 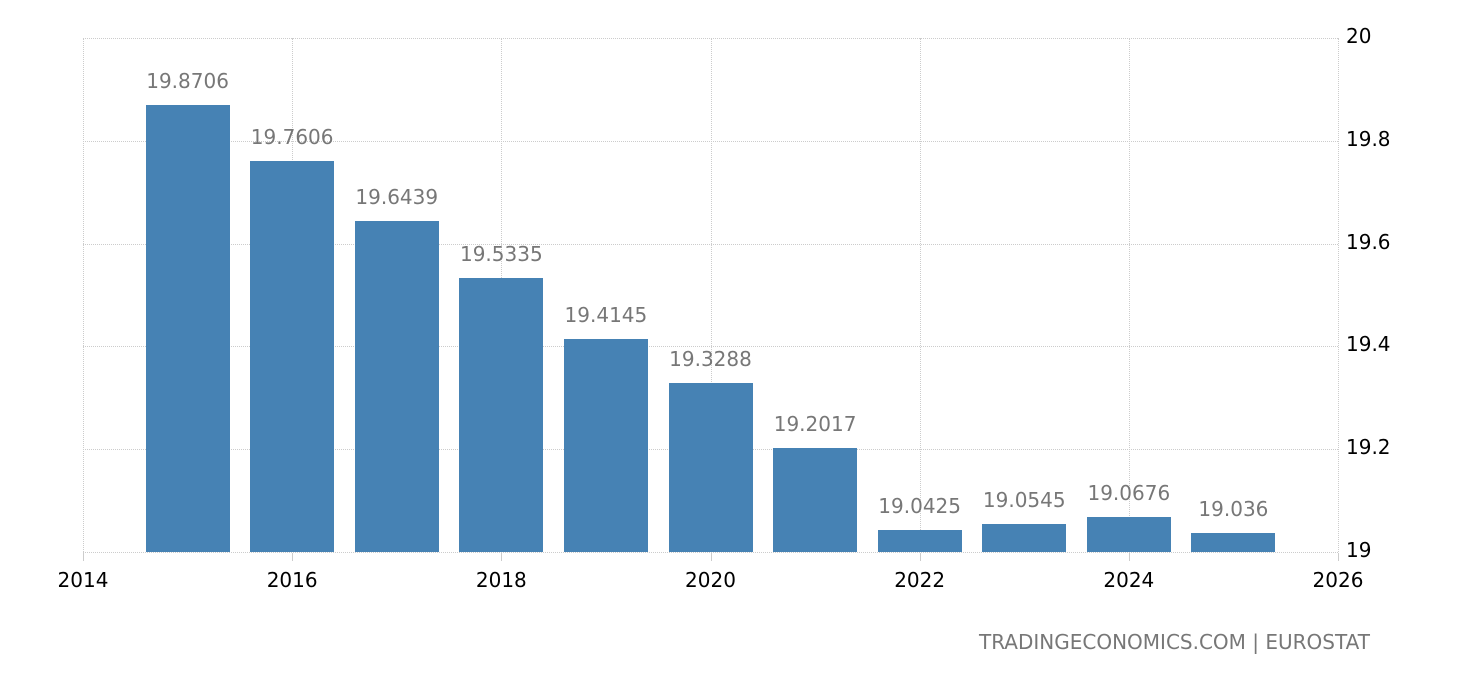 What do you see at coordinates (1174, 642) in the screenshot?
I see `source-credit: TRADINGECONOMICS.COM | EUROSTAT` at bounding box center [1174, 642].